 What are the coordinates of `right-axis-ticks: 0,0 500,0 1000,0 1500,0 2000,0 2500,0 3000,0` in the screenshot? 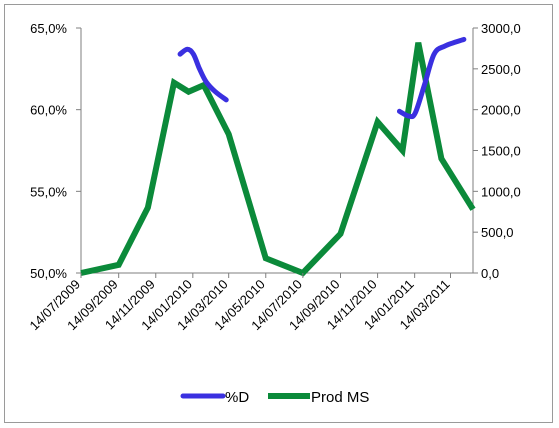 It's located at (497, 151).